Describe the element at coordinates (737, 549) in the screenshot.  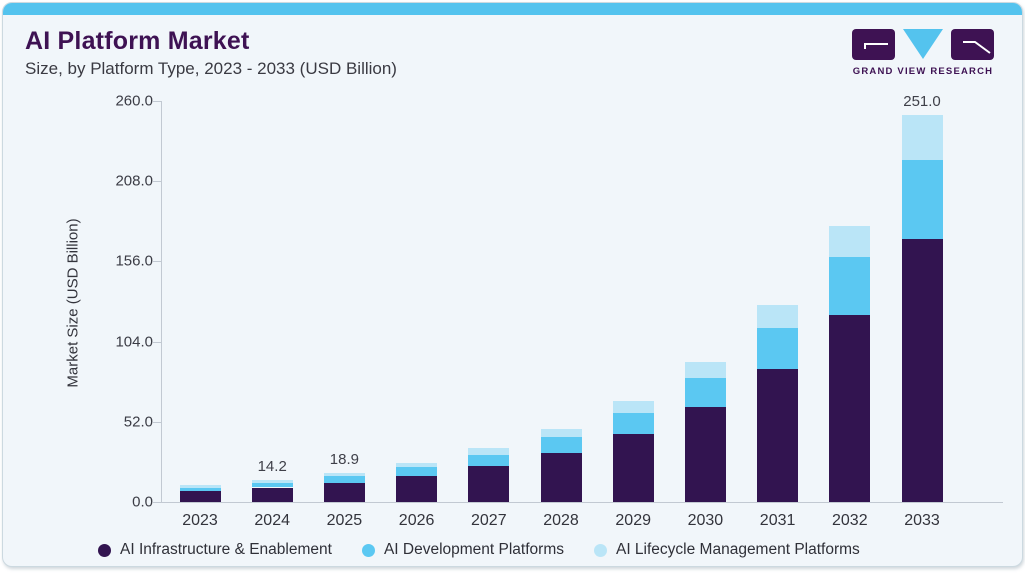
I see `legend-label: AI Lifecycle Management Platforms` at that location.